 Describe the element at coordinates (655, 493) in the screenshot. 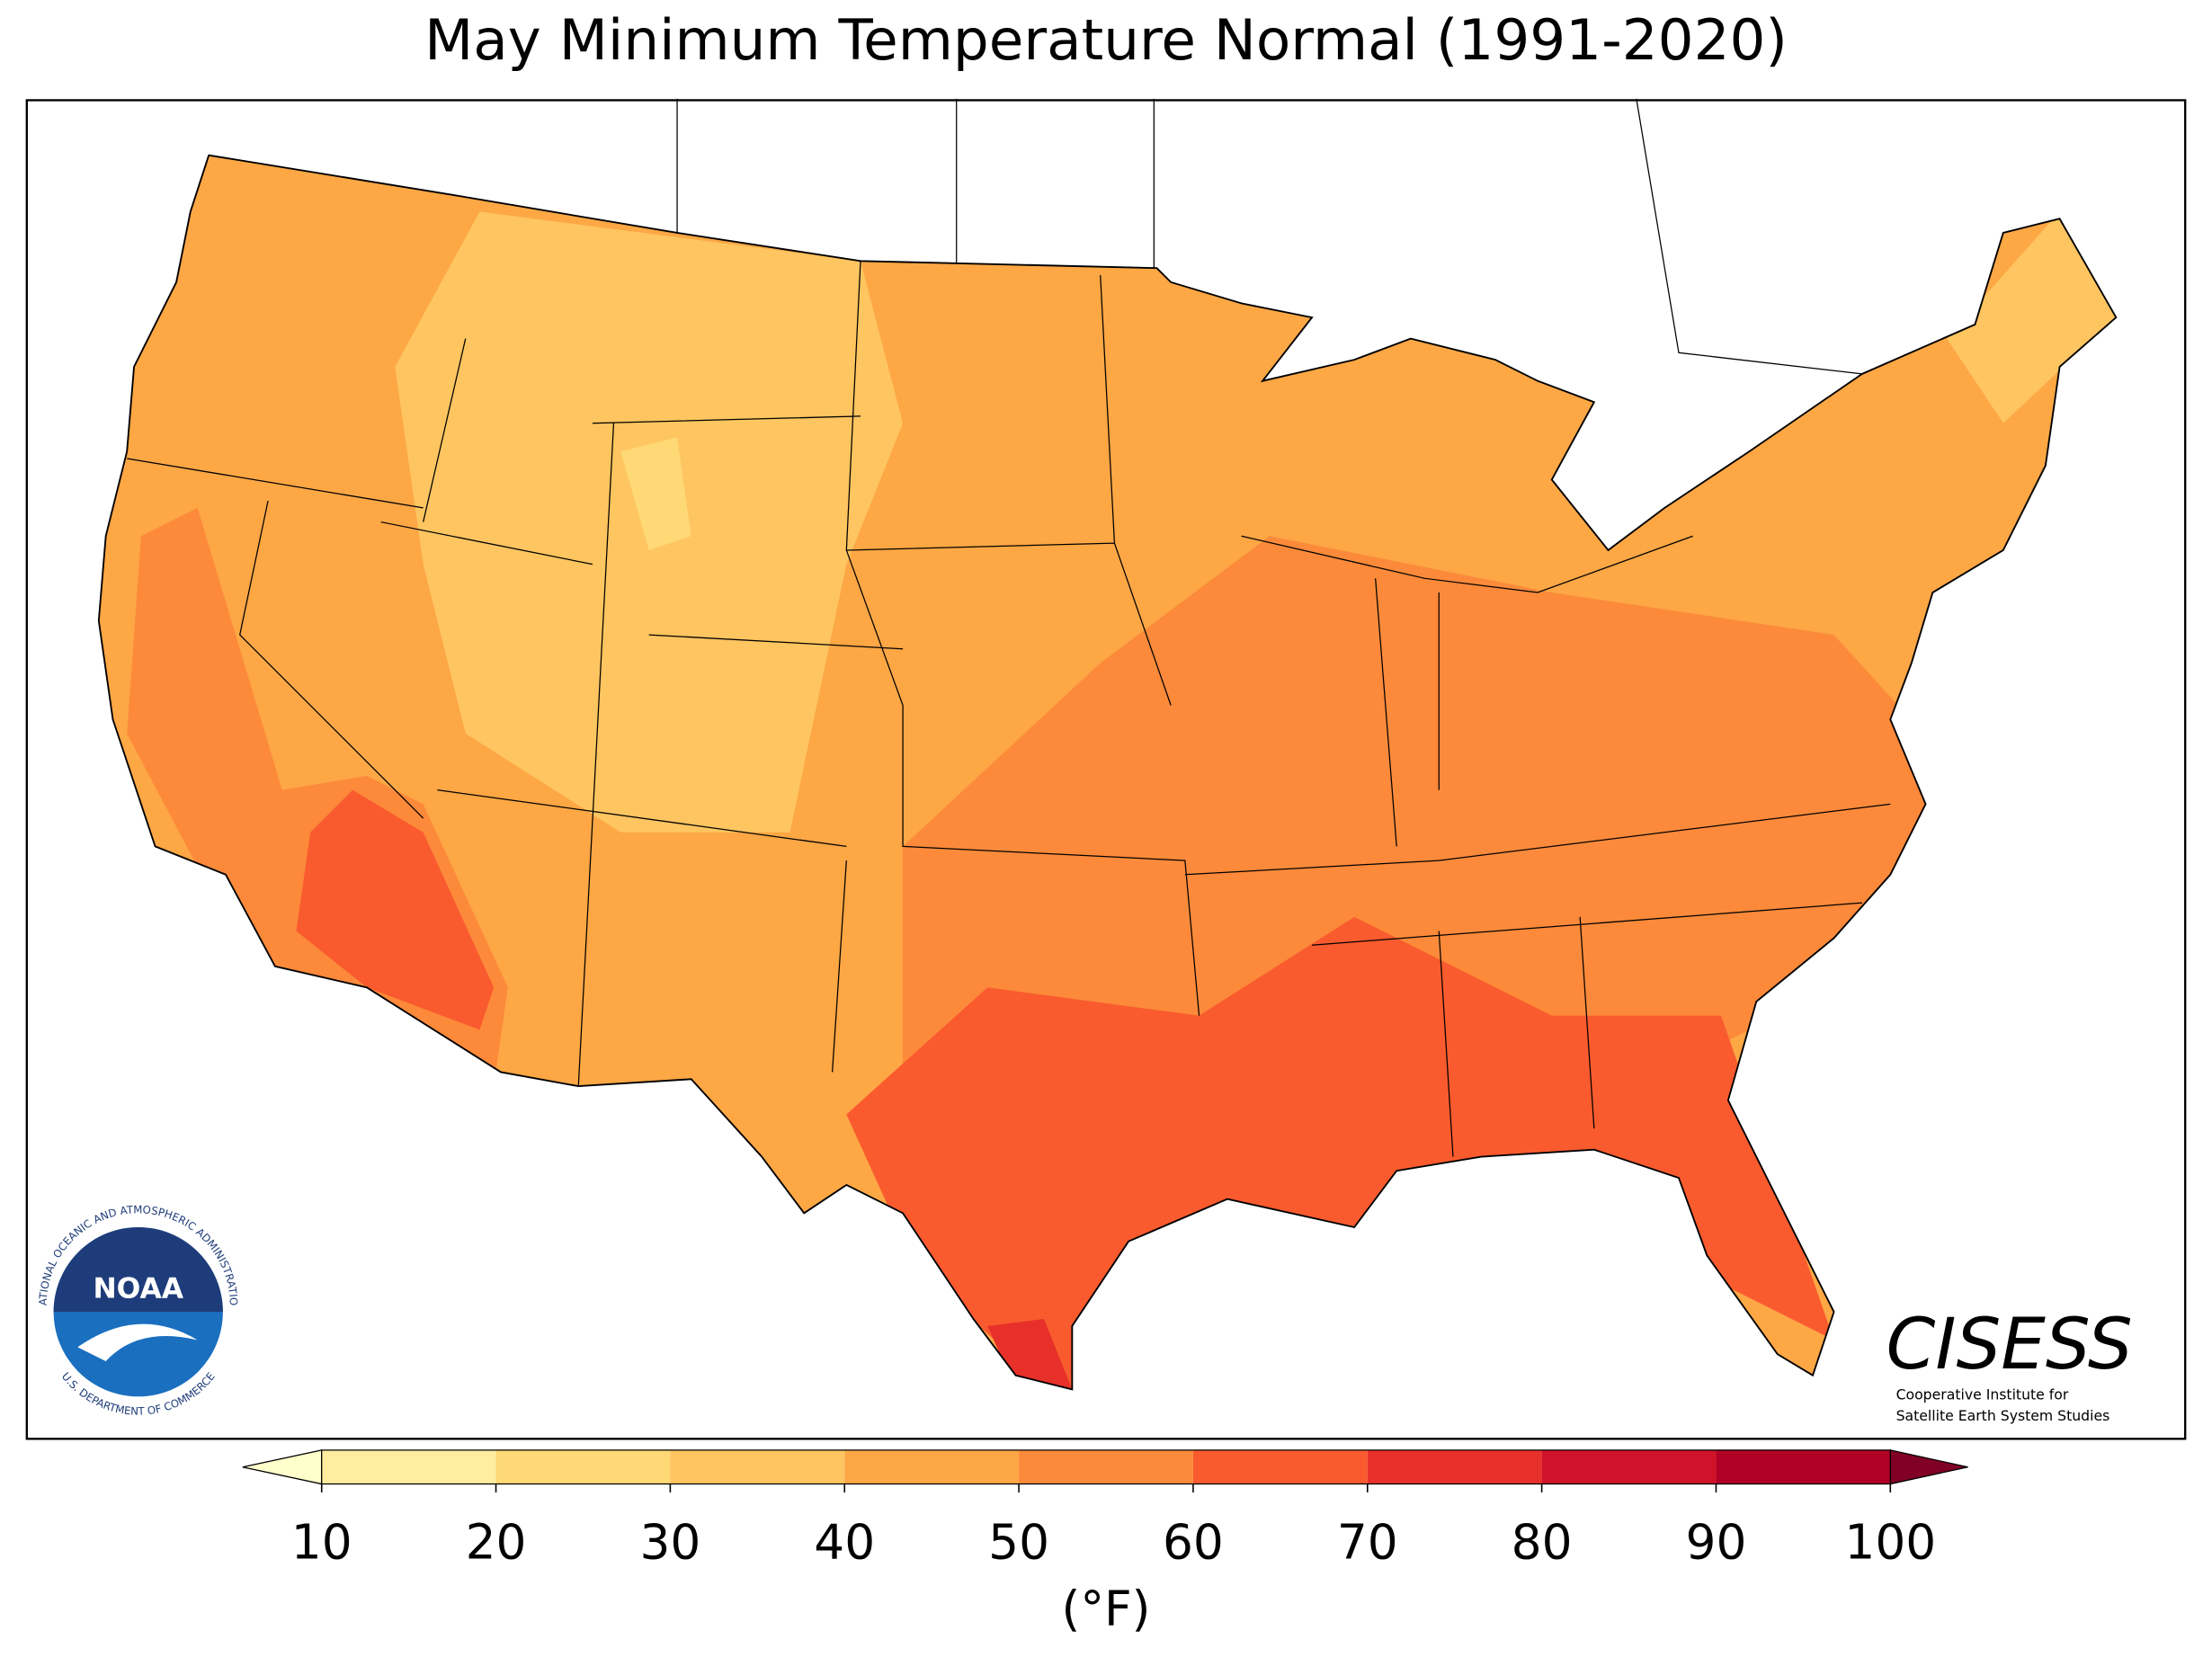

I see `region-coolest` at that location.